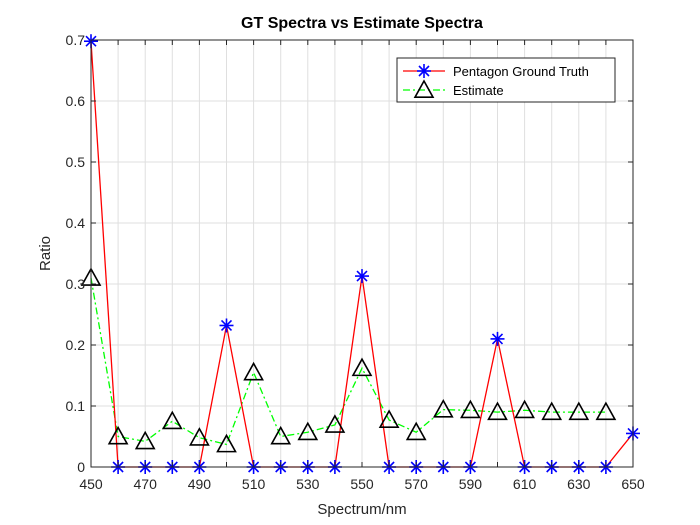 The image size is (700, 525). Describe the element at coordinates (76, 162) in the screenshot. I see `y-tick-label: 0.5` at that location.